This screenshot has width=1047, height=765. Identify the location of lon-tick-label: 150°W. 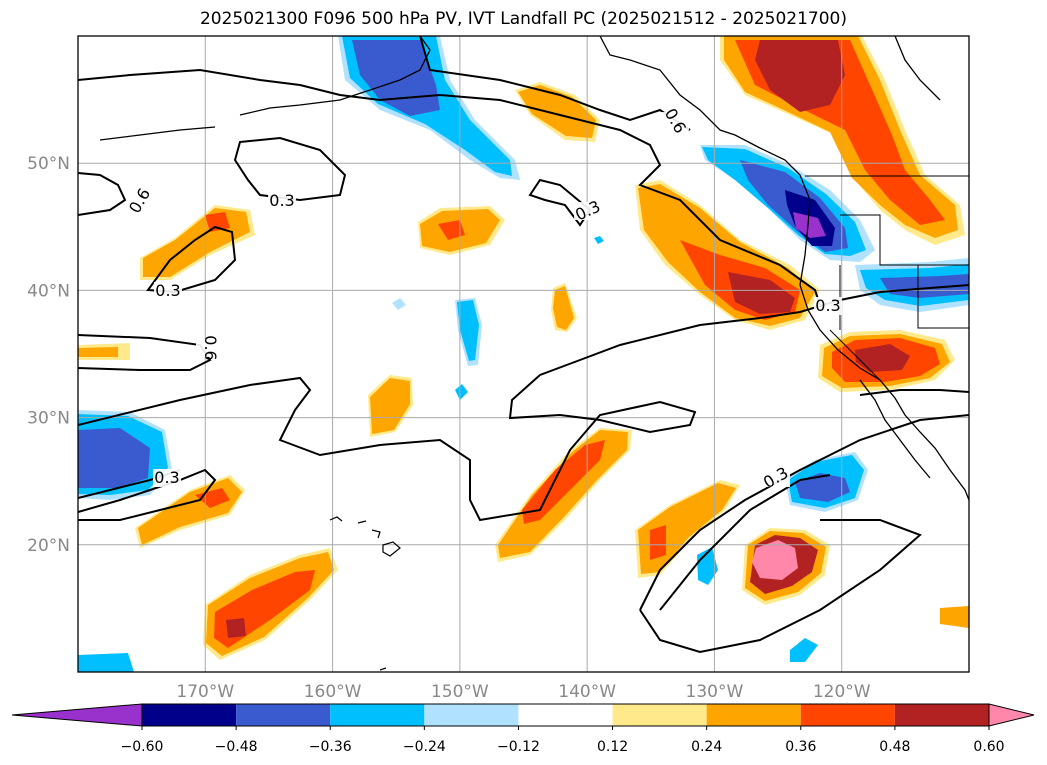
(460, 692).